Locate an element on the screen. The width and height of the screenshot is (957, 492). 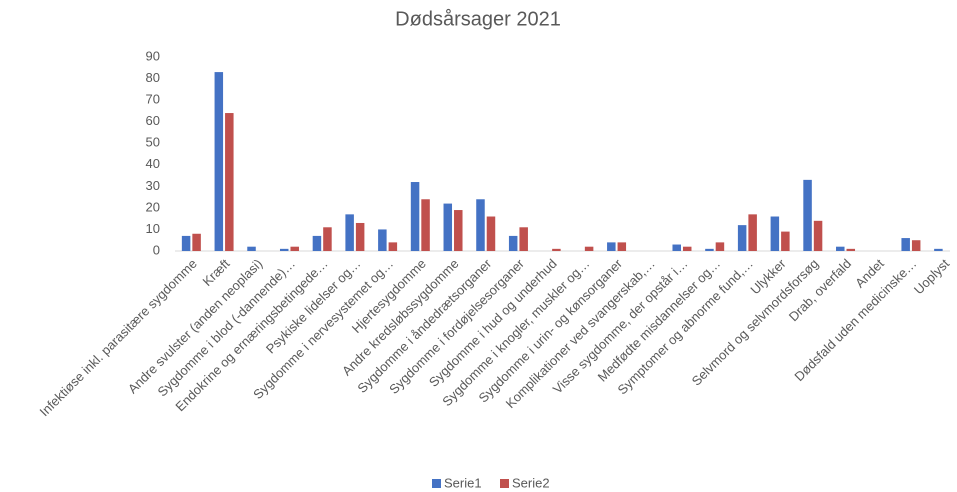
y-tick-label: 70 is located at coordinates (153, 99).